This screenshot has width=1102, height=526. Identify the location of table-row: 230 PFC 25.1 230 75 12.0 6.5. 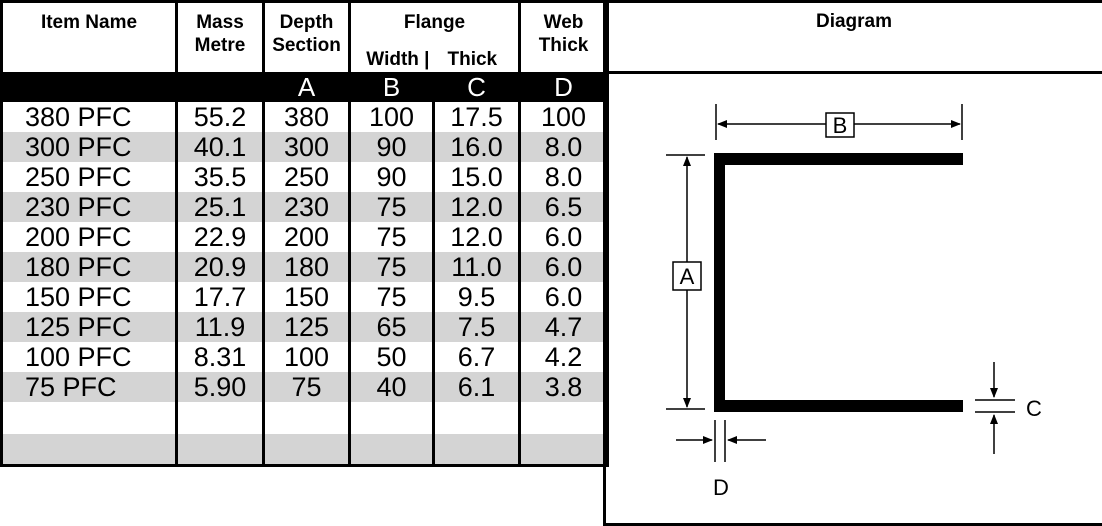
(305, 206).